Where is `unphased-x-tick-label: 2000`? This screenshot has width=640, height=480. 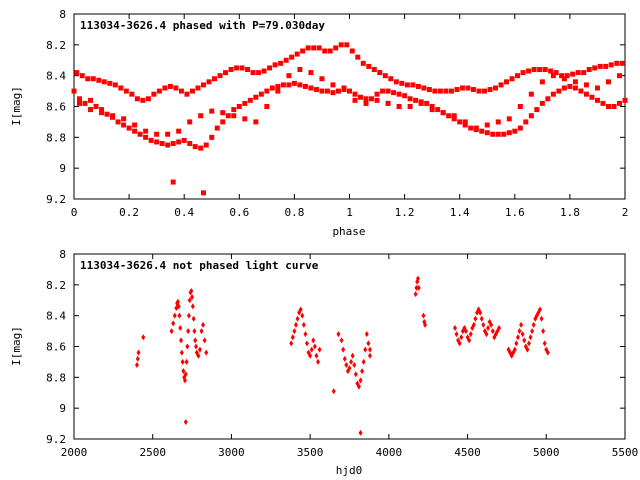
unphased-x-tick-label: 2000 is located at coordinates (74, 452).